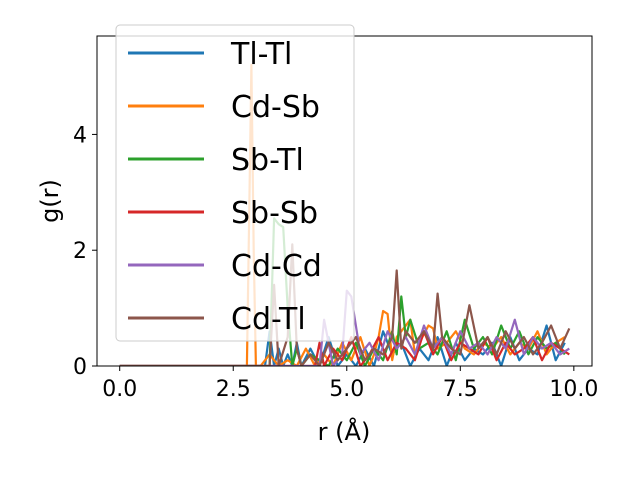 This screenshot has height=480, width=640. I want to click on legend-label-Cd-Tl: Cd-Tl, so click(268, 319).